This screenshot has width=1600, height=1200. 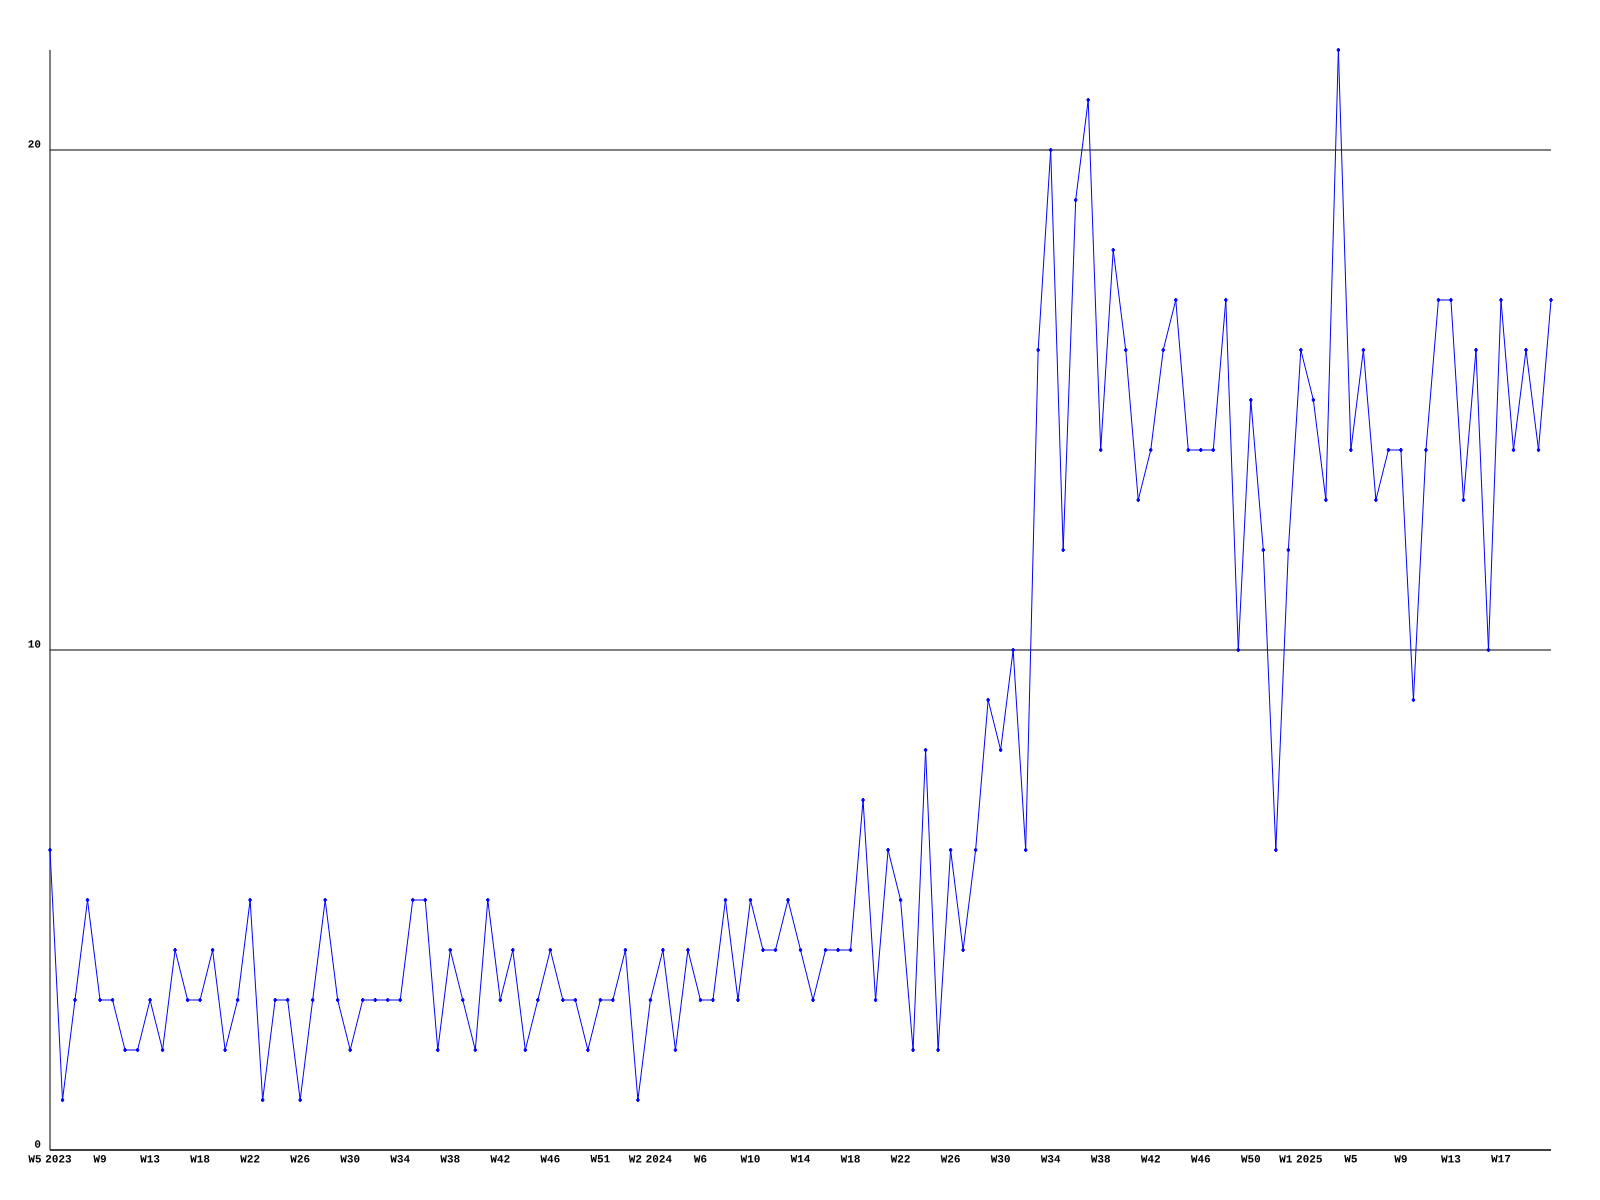 What do you see at coordinates (1501, 1159) in the screenshot?
I see `x-tick-label: W17` at bounding box center [1501, 1159].